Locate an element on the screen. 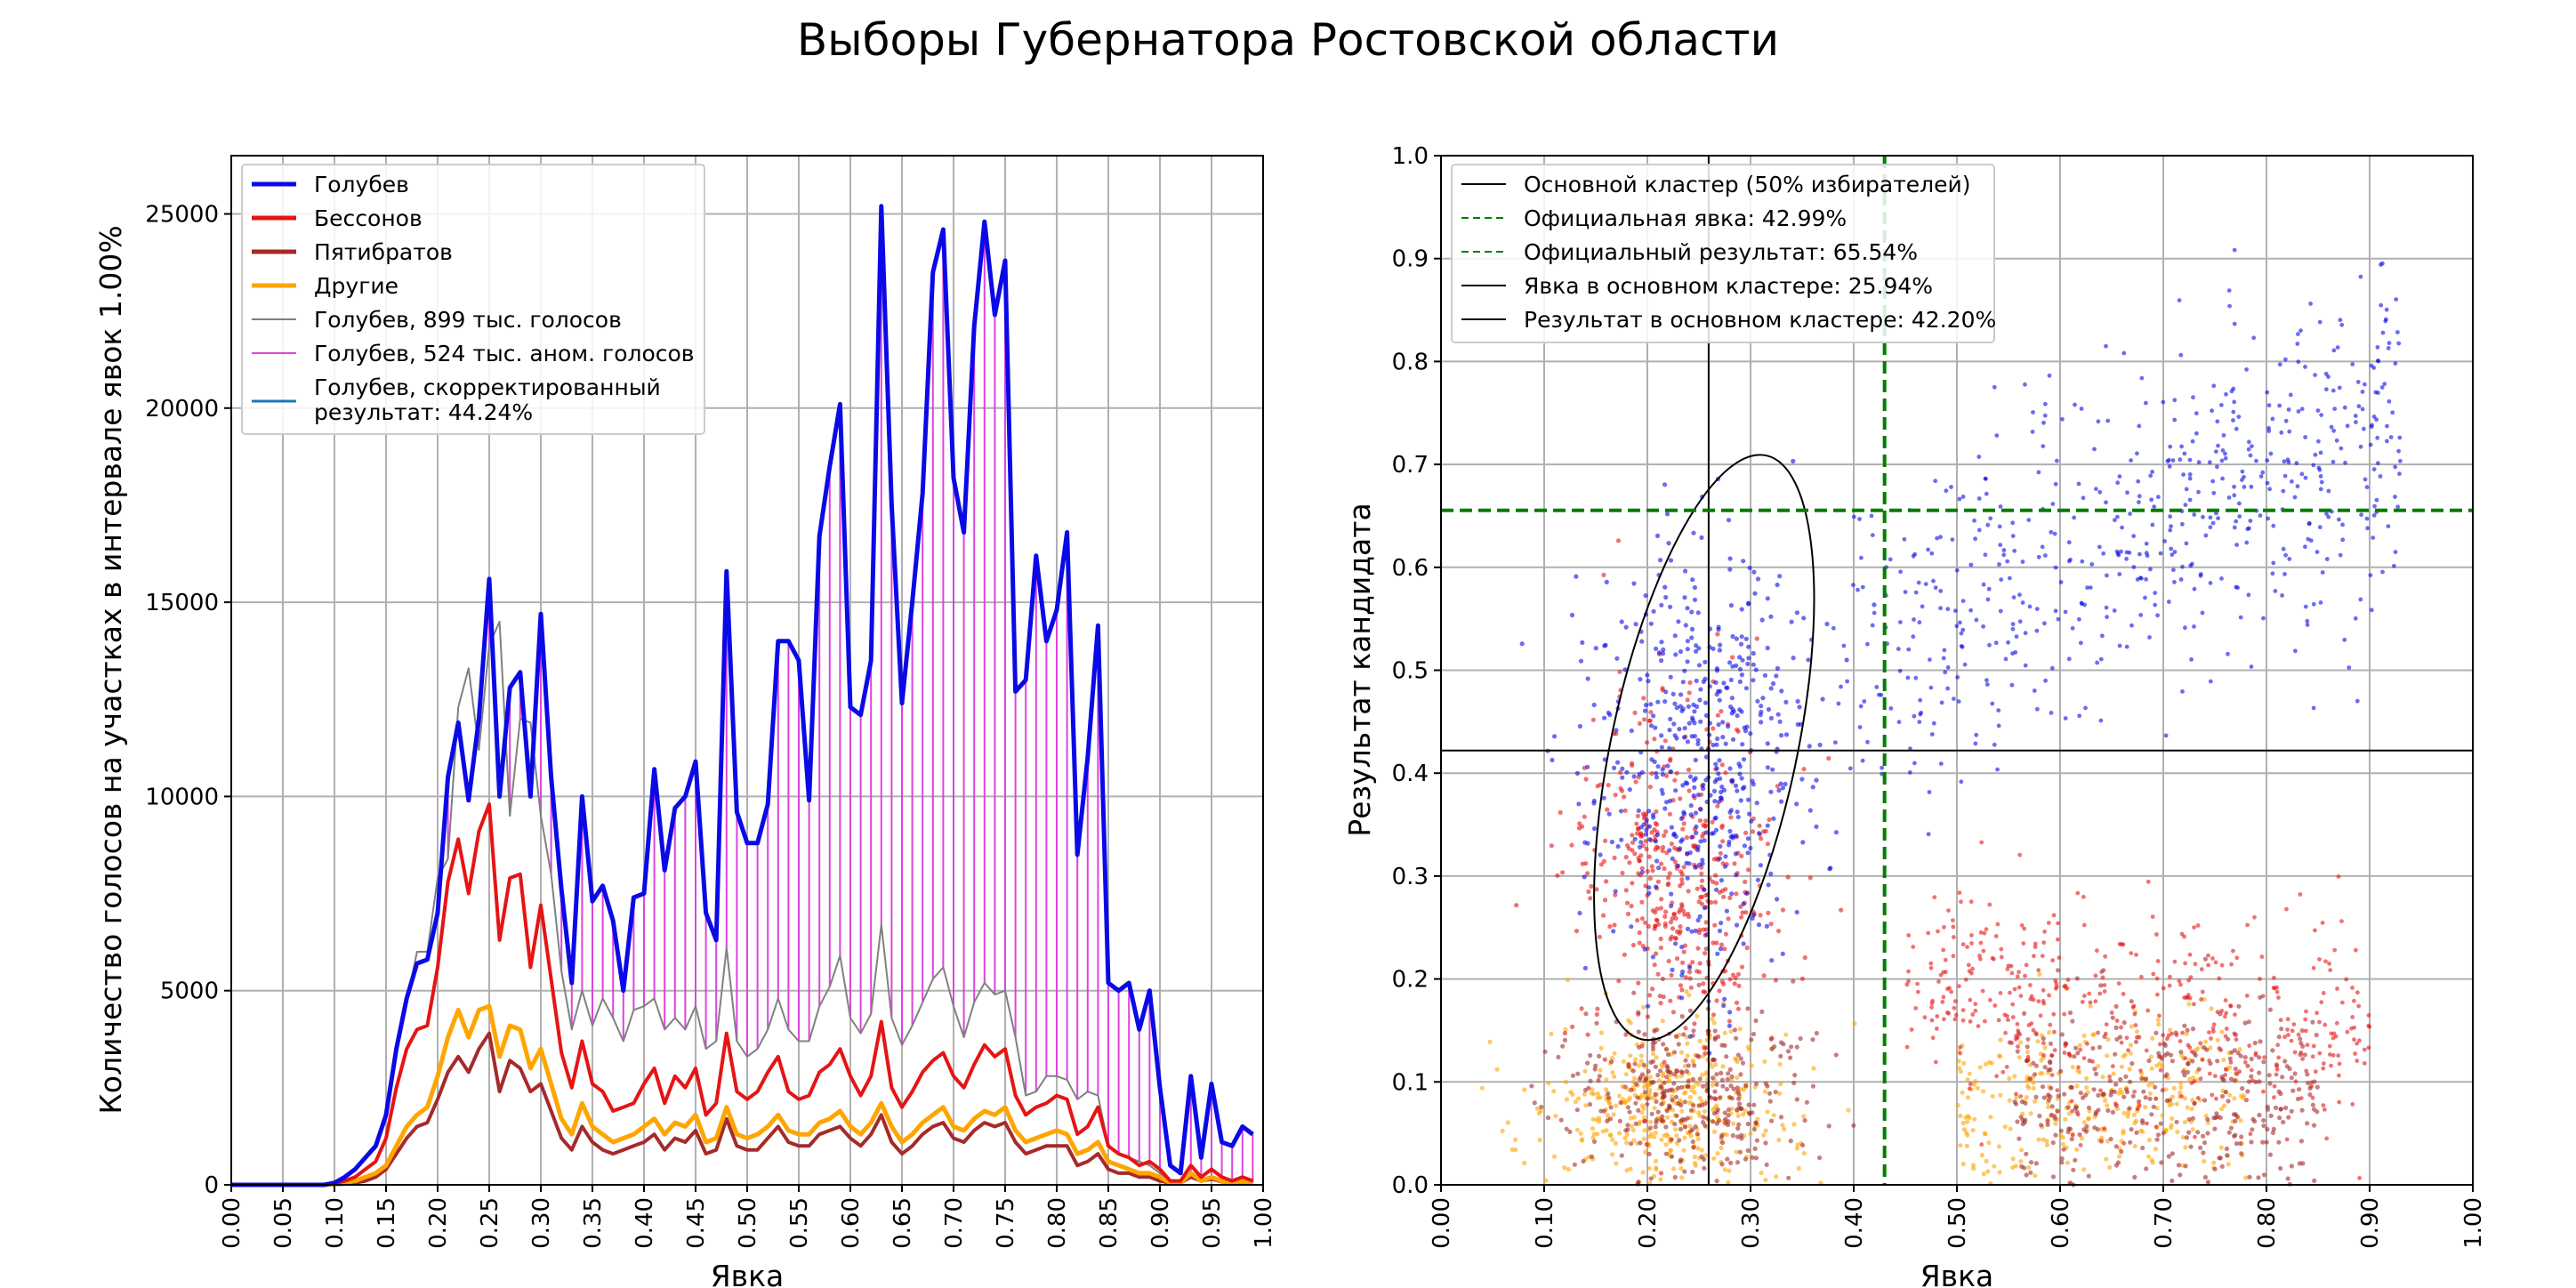  scatter-point-2081 is located at coordinates (2329, 964).